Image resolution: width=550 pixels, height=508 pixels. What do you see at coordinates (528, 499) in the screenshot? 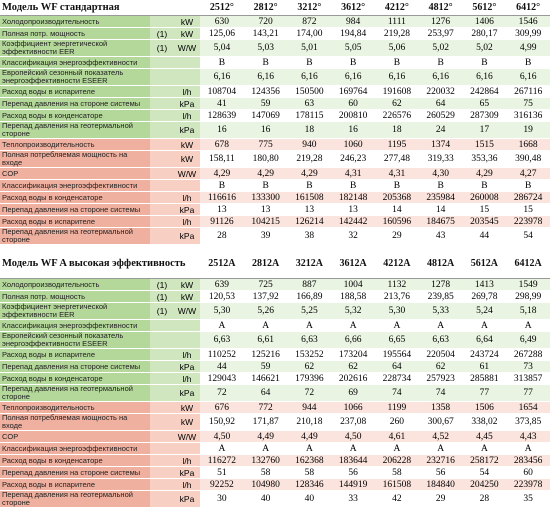
I see `cell-value: 35` at bounding box center [528, 499].